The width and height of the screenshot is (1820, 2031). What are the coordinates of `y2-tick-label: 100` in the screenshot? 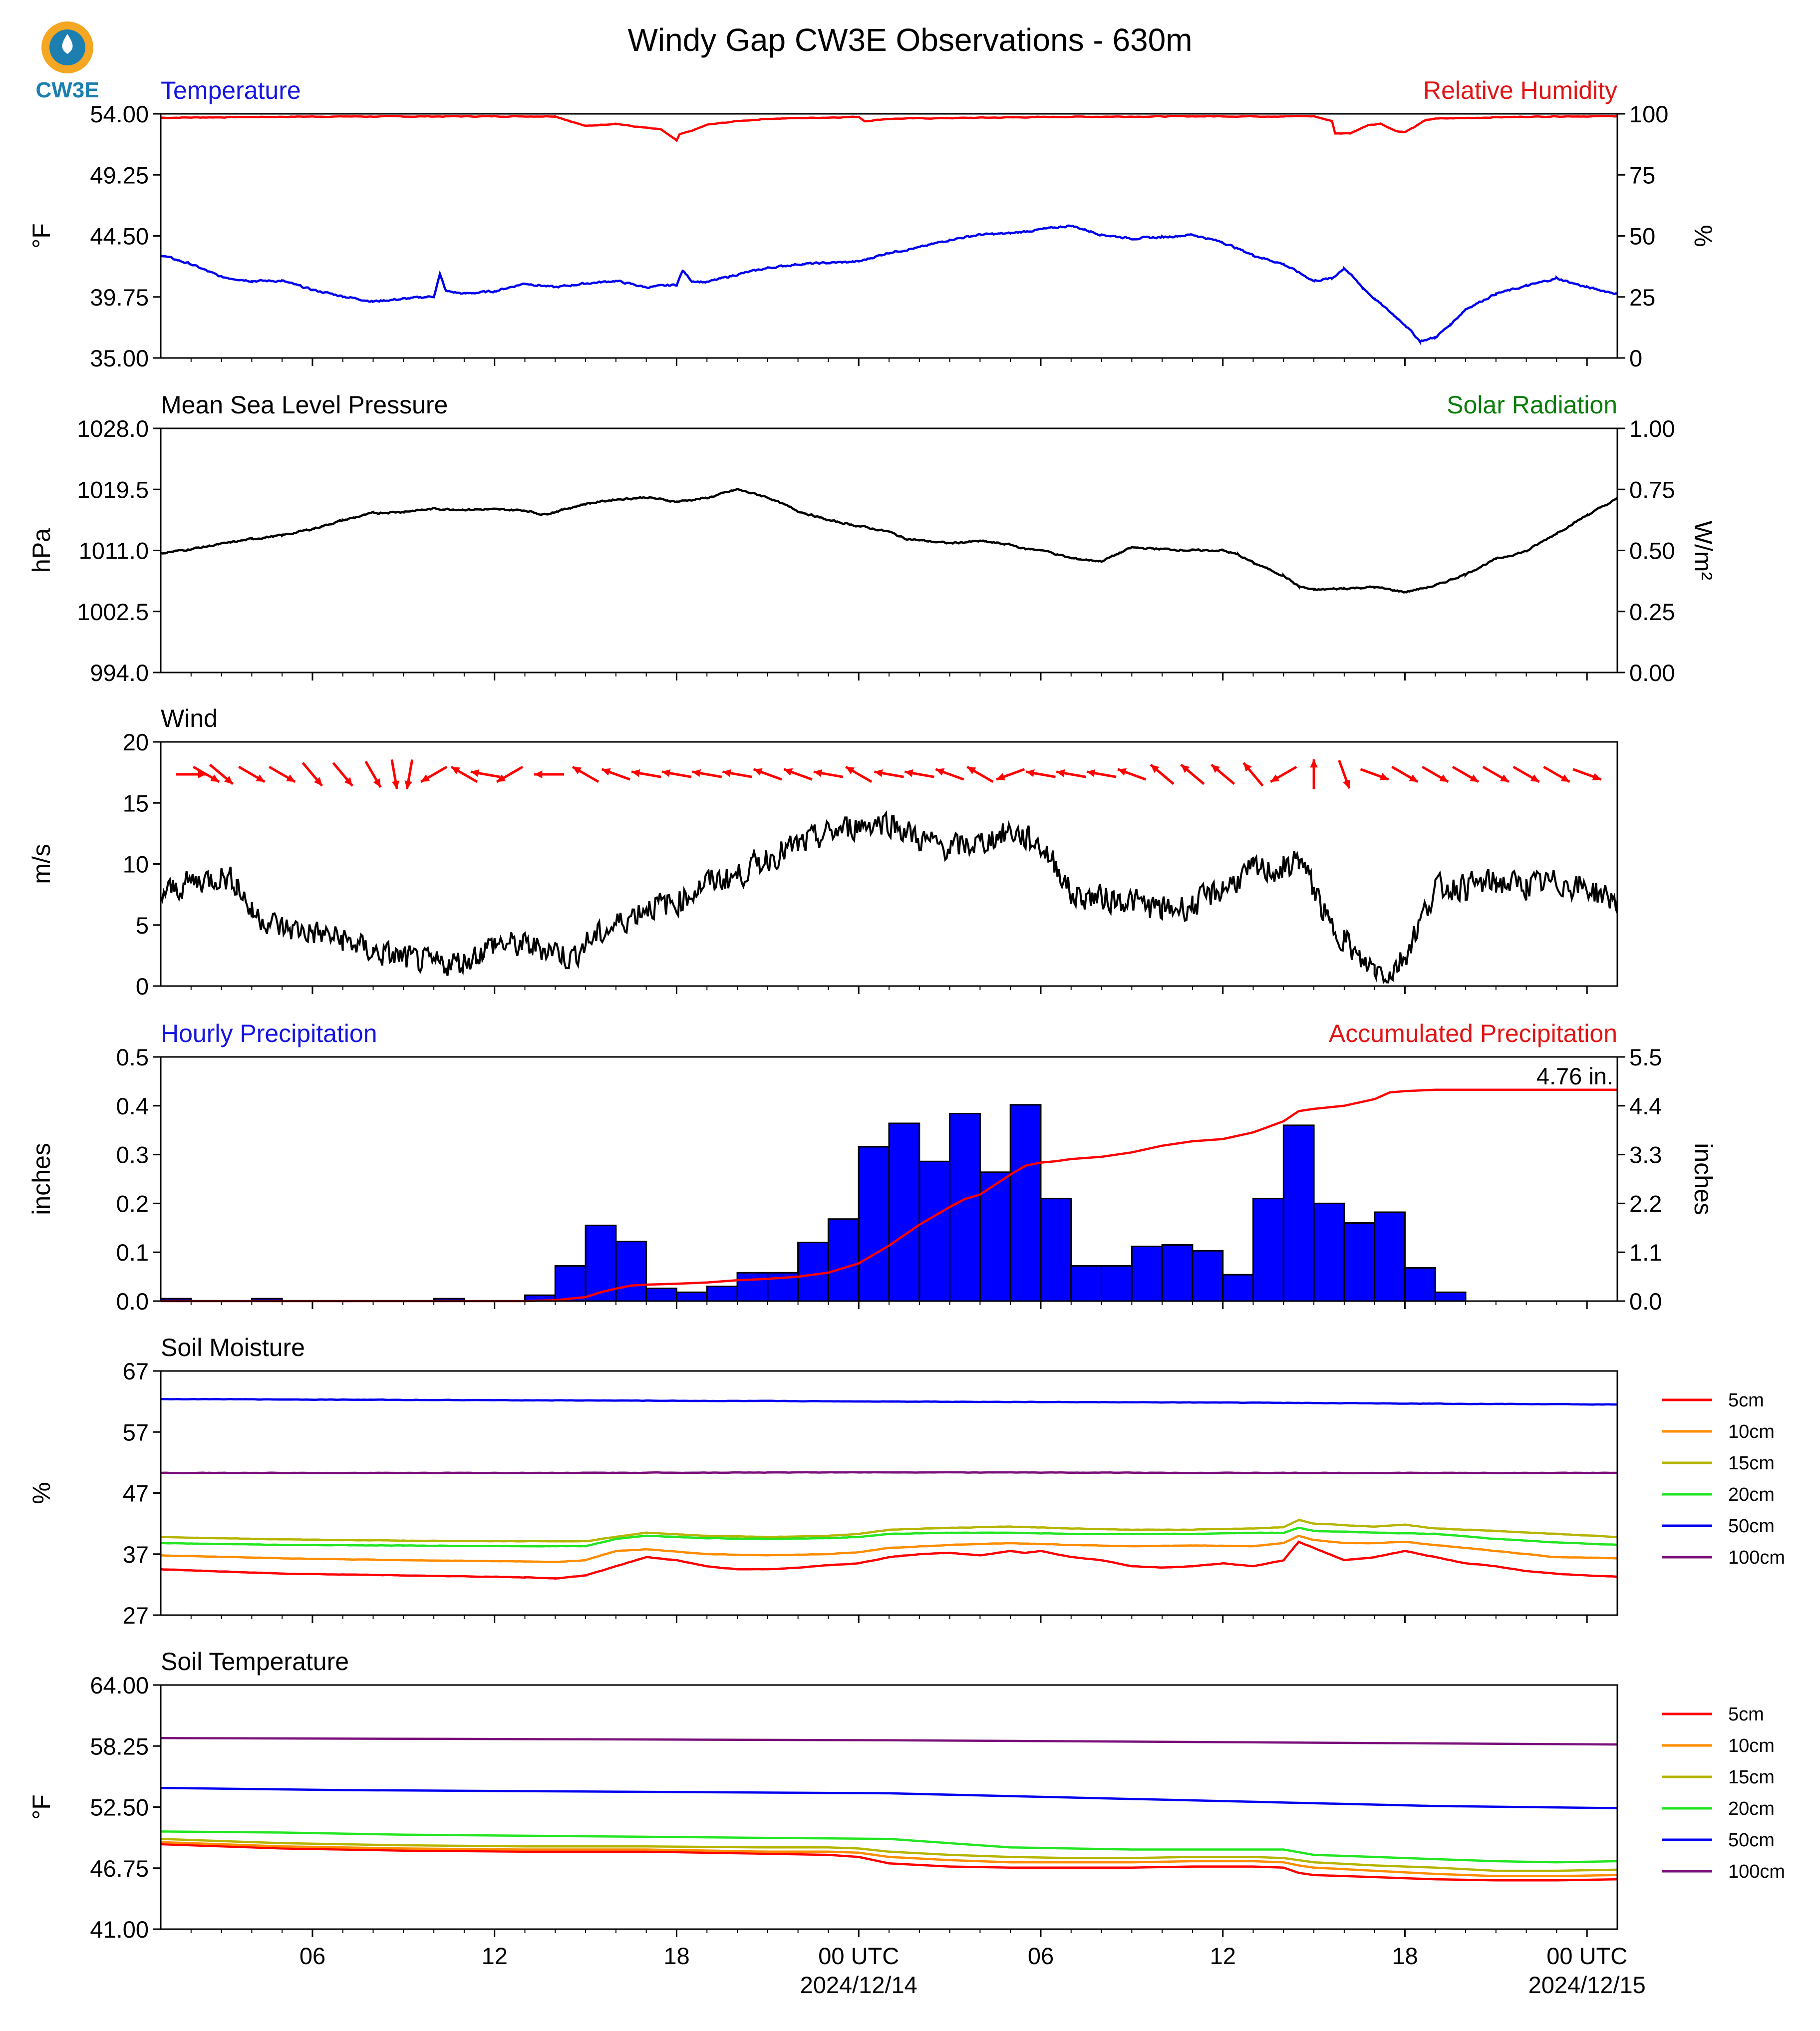 It's located at (1648, 114).